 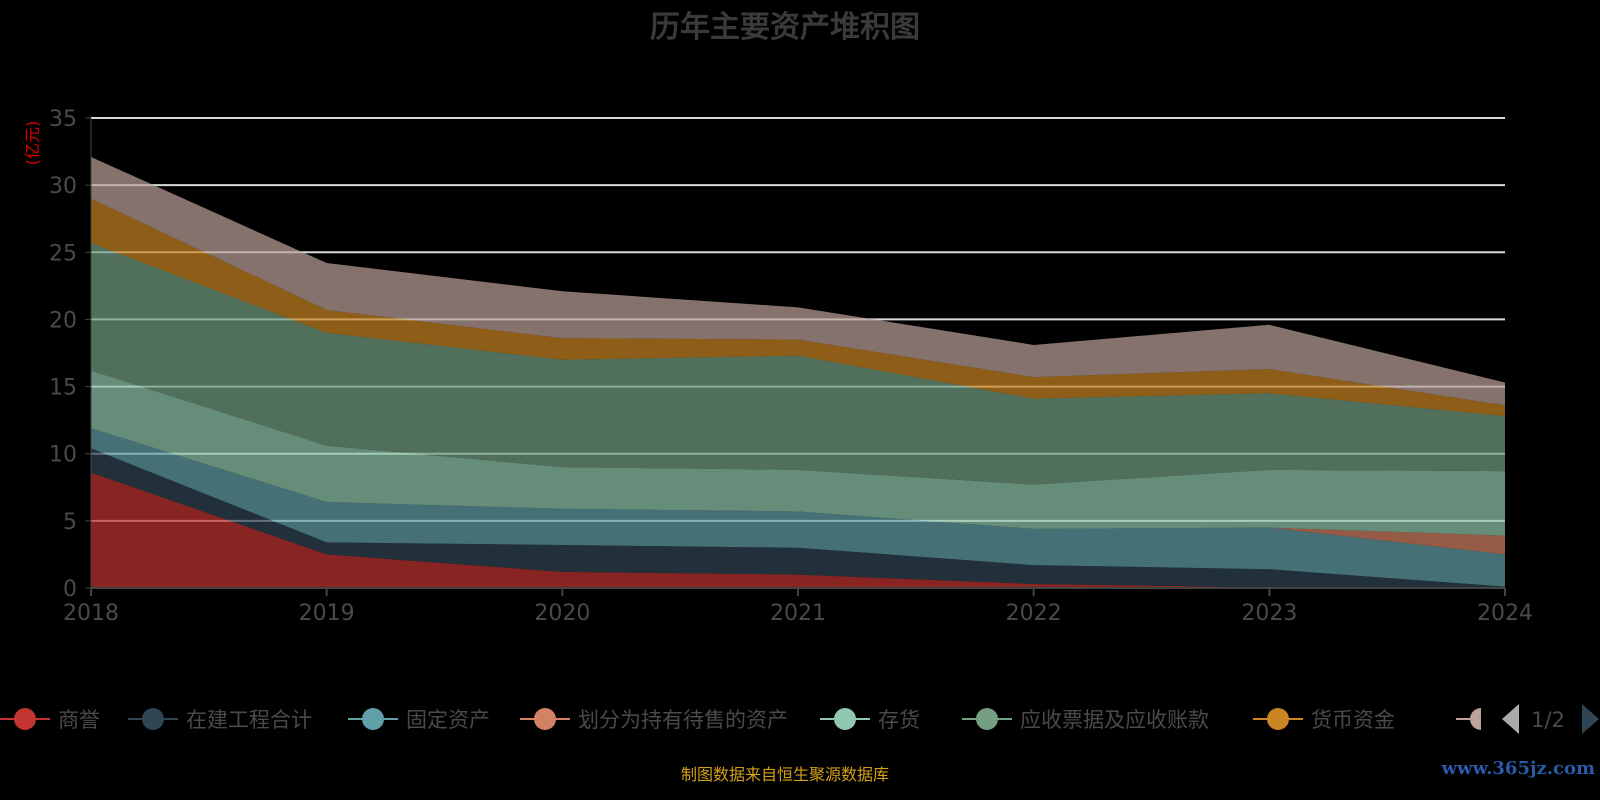 I want to click on legend-label: 固定资产, so click(x=448, y=720).